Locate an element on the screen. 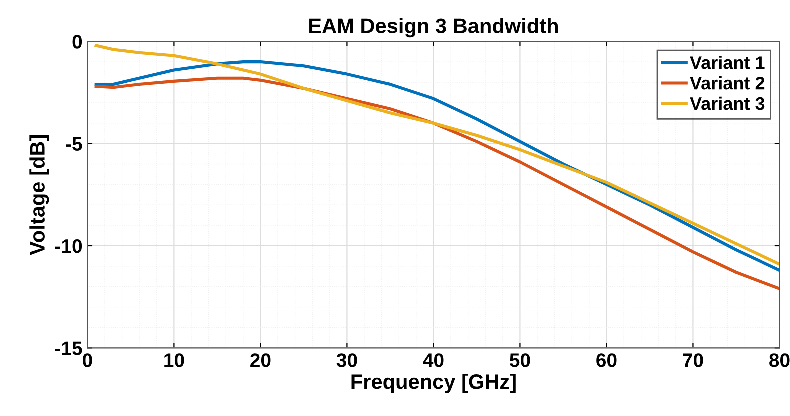 Image resolution: width=790 pixels, height=416 pixels. x-tick-label: 30 is located at coordinates (347, 361).